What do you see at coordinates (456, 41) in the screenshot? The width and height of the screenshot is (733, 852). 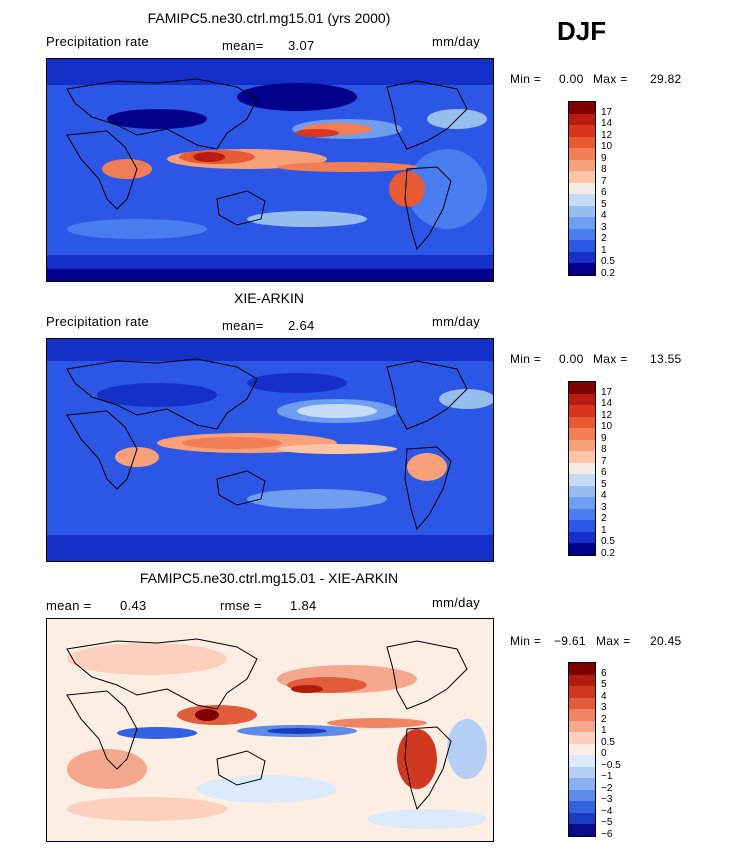 I see `panel-1-units: mm/day` at bounding box center [456, 41].